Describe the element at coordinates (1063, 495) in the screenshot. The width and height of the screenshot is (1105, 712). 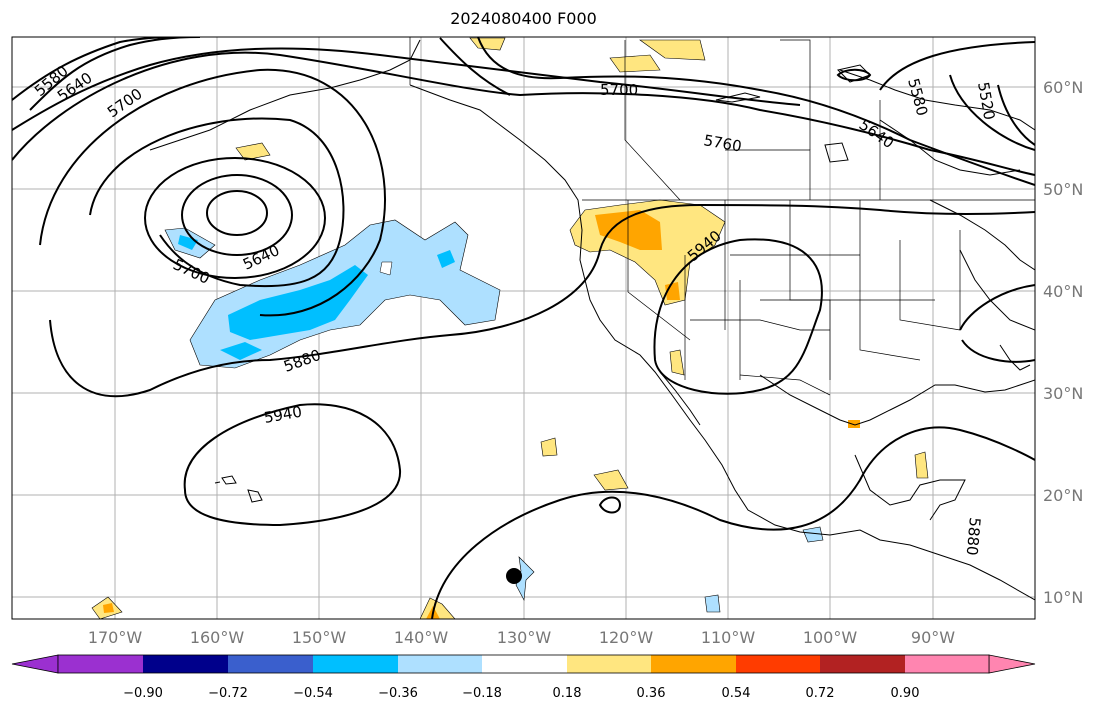
I see `lat-tick-label: 20°N` at that location.